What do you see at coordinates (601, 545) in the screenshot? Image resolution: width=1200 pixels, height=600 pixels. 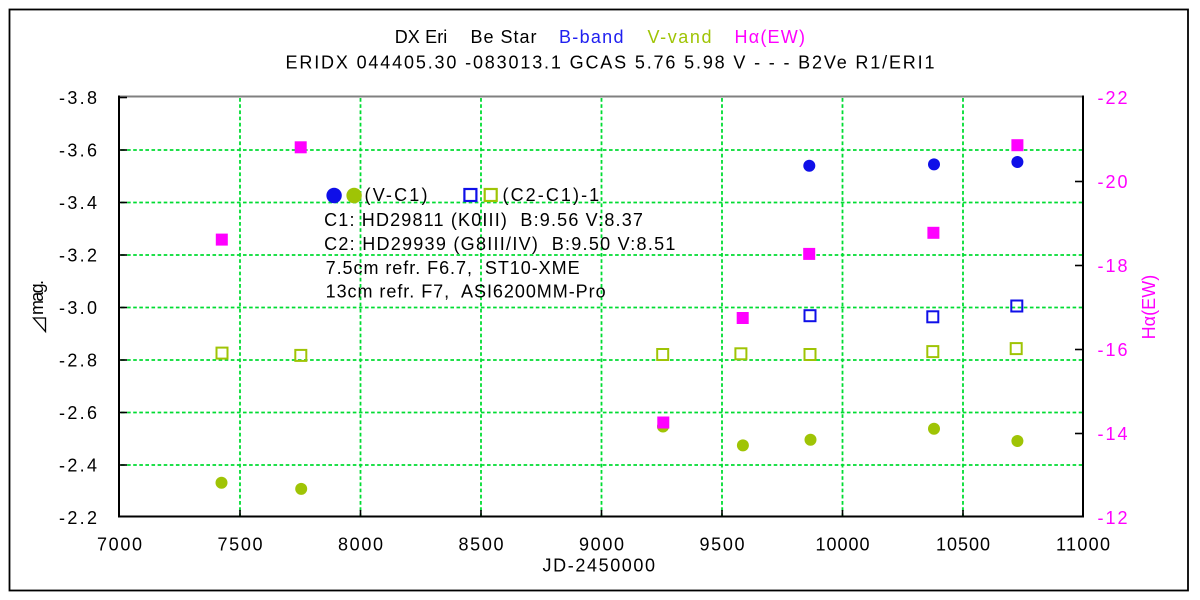 I see `svg-text: 9000` at bounding box center [601, 545].